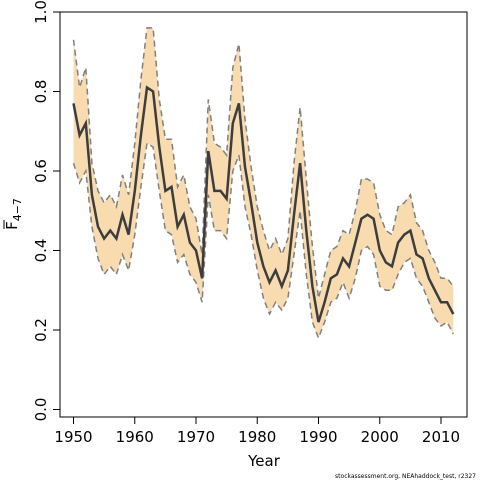 The width and height of the screenshot is (480, 480). What do you see at coordinates (318, 437) in the screenshot?
I see `x-tick-label: 1990` at bounding box center [318, 437].